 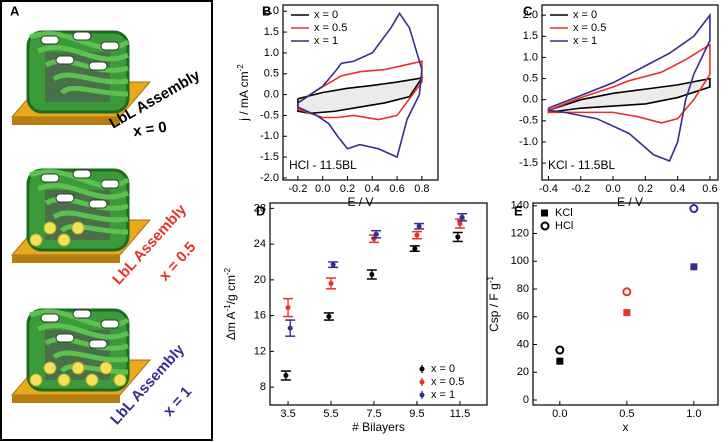 I want to click on y-tick-label: 0.5, so click(x=530, y=78).